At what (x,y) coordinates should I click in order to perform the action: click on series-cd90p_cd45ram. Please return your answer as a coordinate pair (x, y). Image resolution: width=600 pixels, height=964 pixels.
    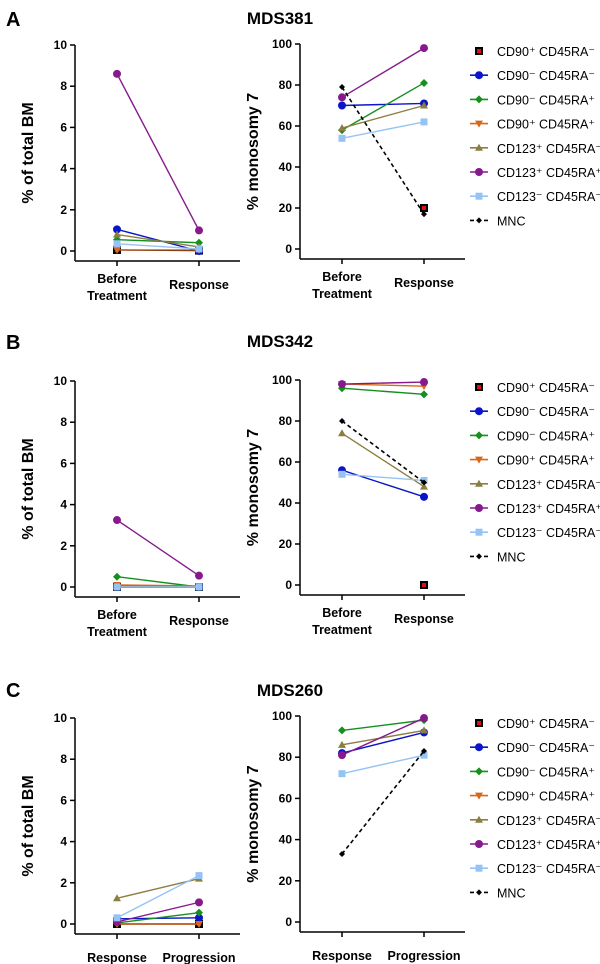
    Looking at the image, I should click on (424, 208).